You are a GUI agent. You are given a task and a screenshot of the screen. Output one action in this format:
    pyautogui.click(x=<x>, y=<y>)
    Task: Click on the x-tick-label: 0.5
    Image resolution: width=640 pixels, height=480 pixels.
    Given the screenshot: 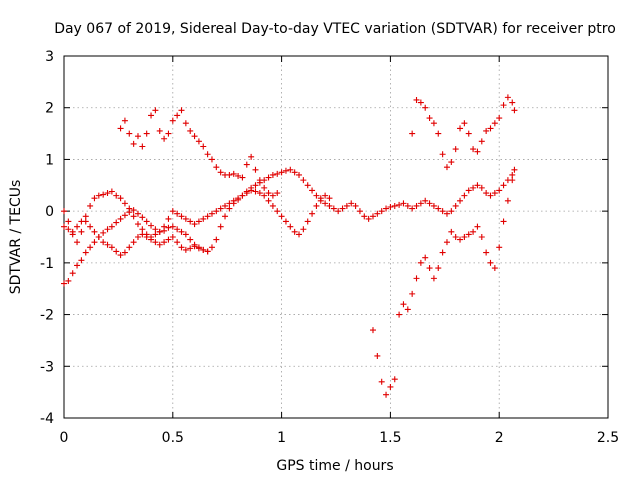 What is the action you would take?
    pyautogui.click(x=173, y=438)
    